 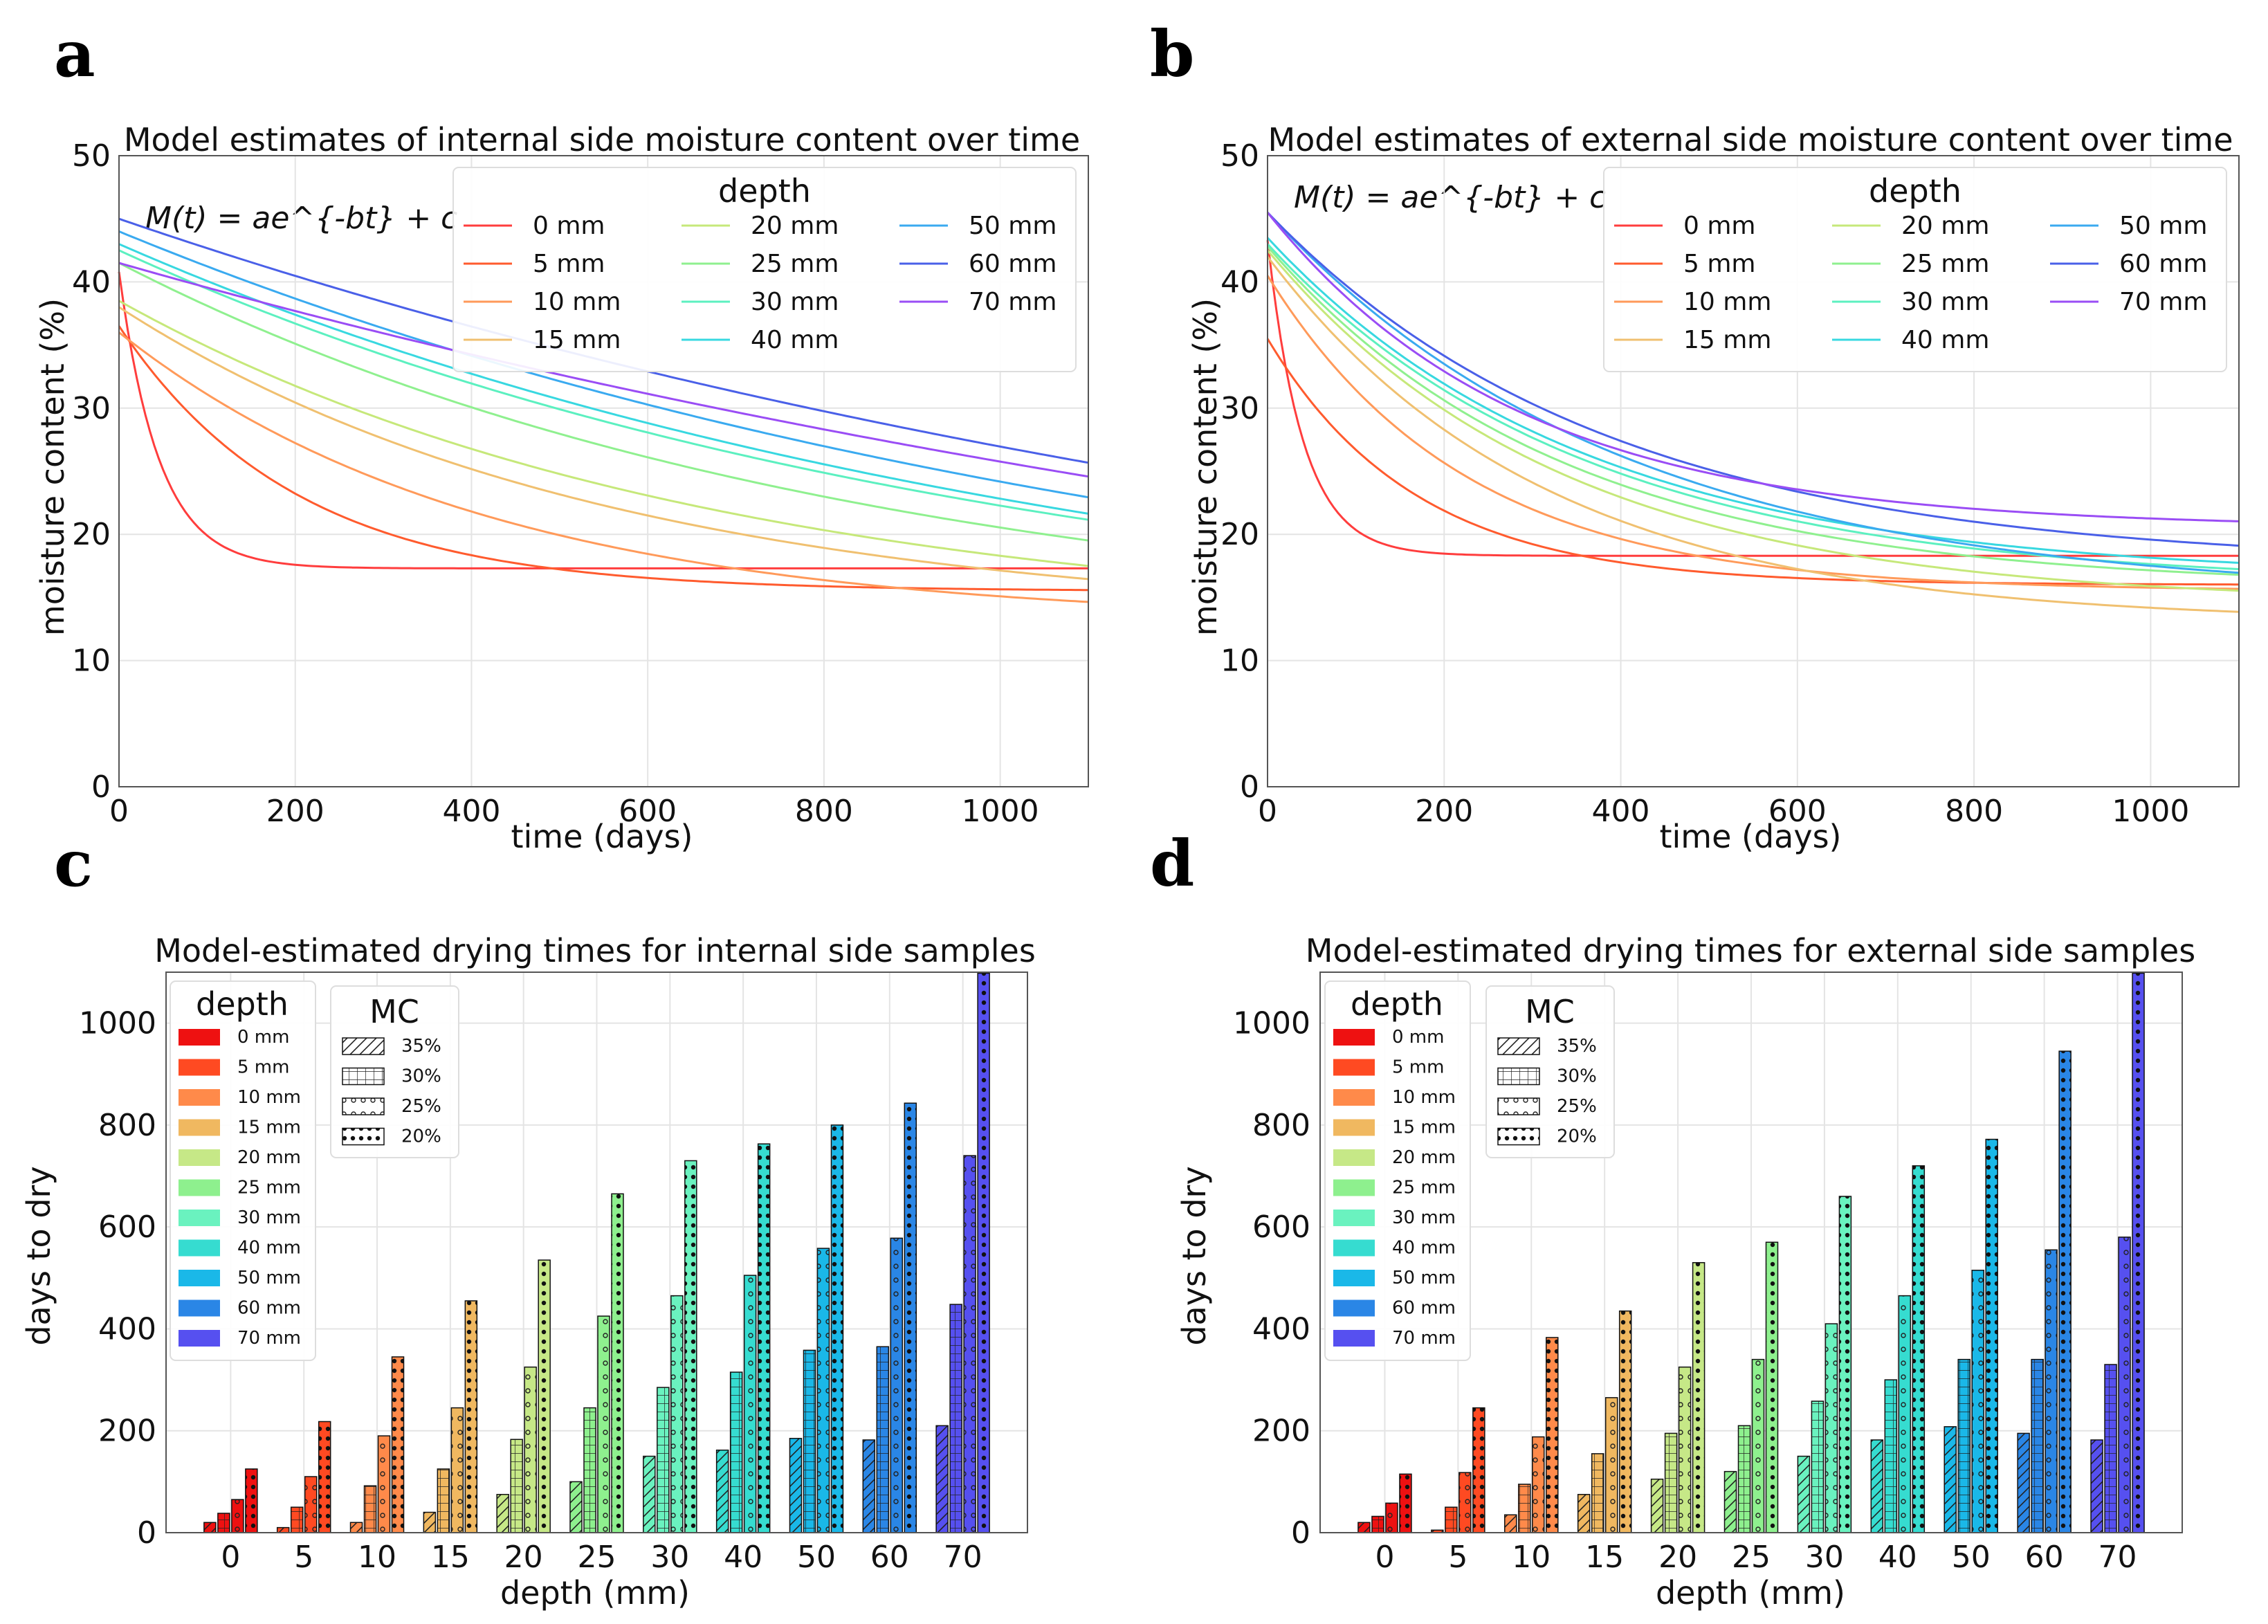 I want to click on x-tick-label: 70, so click(x=2117, y=1557).